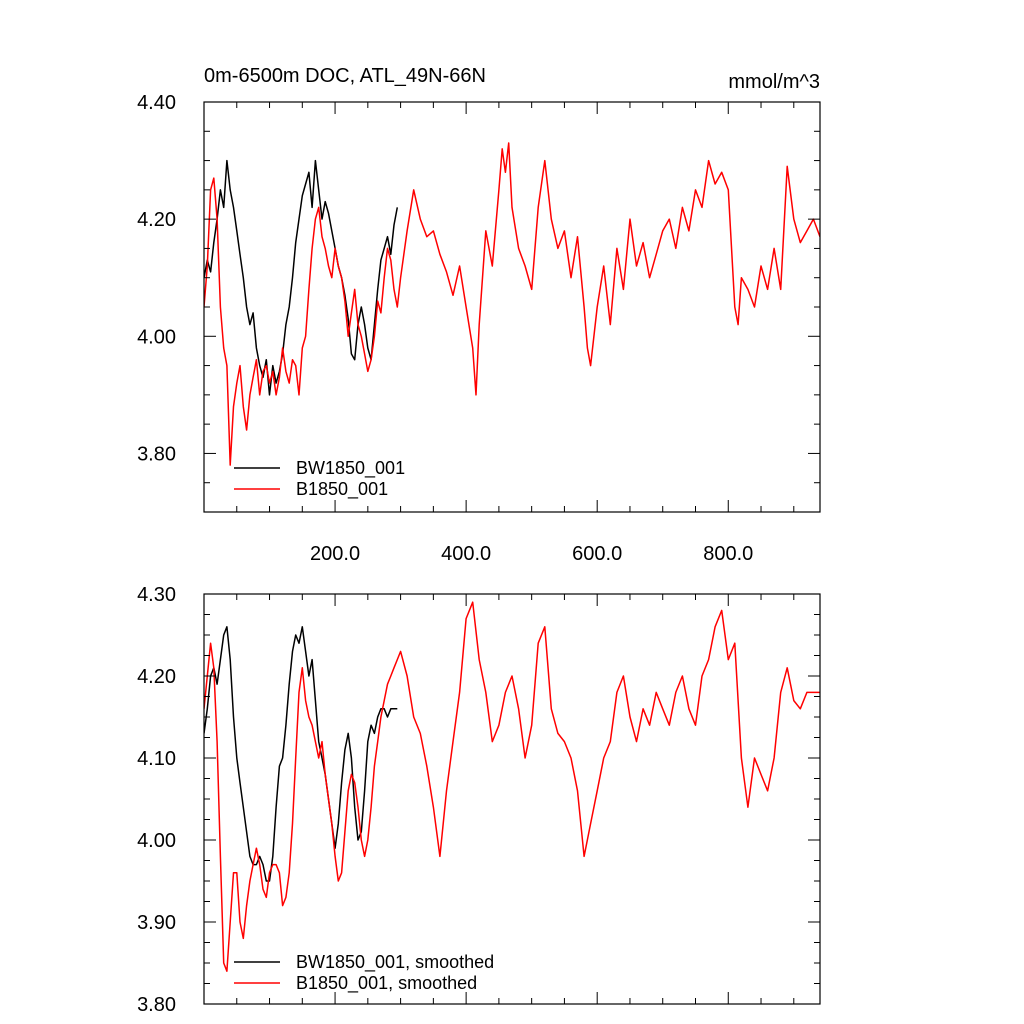 Image resolution: width=1024 pixels, height=1024 pixels. What do you see at coordinates (335, 554) in the screenshot?
I see `top-xtick-label: 200.0` at bounding box center [335, 554].